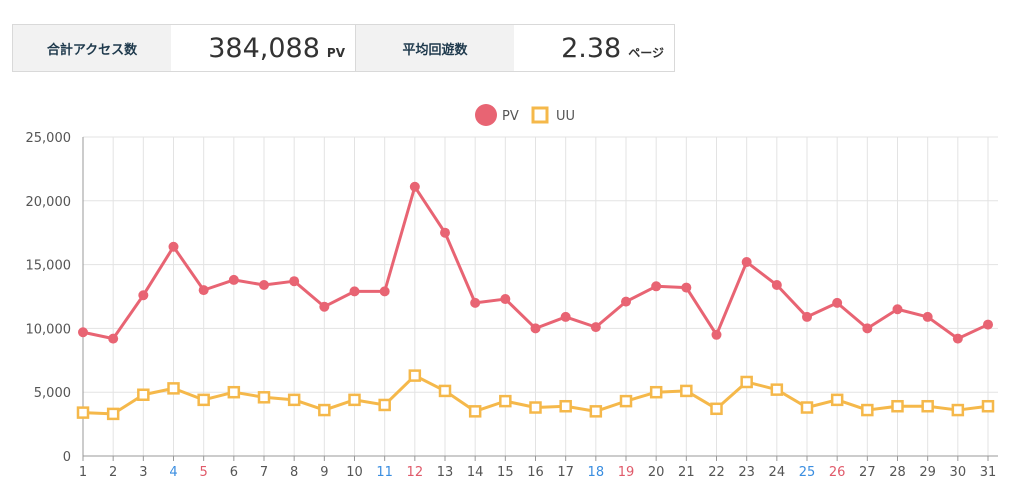  I want to click on x-tick-label: 19, so click(626, 472).